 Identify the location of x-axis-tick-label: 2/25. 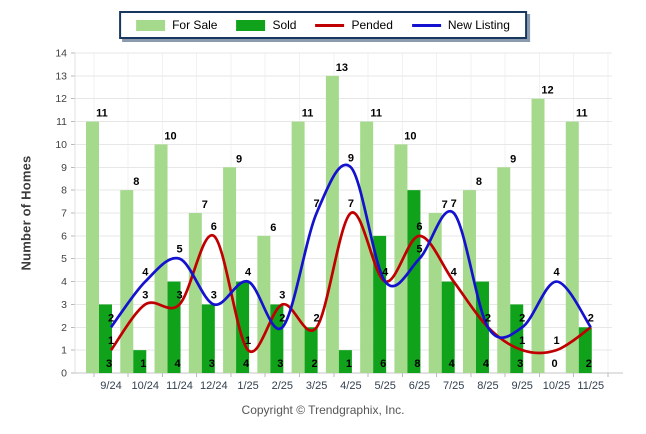
(282, 386).